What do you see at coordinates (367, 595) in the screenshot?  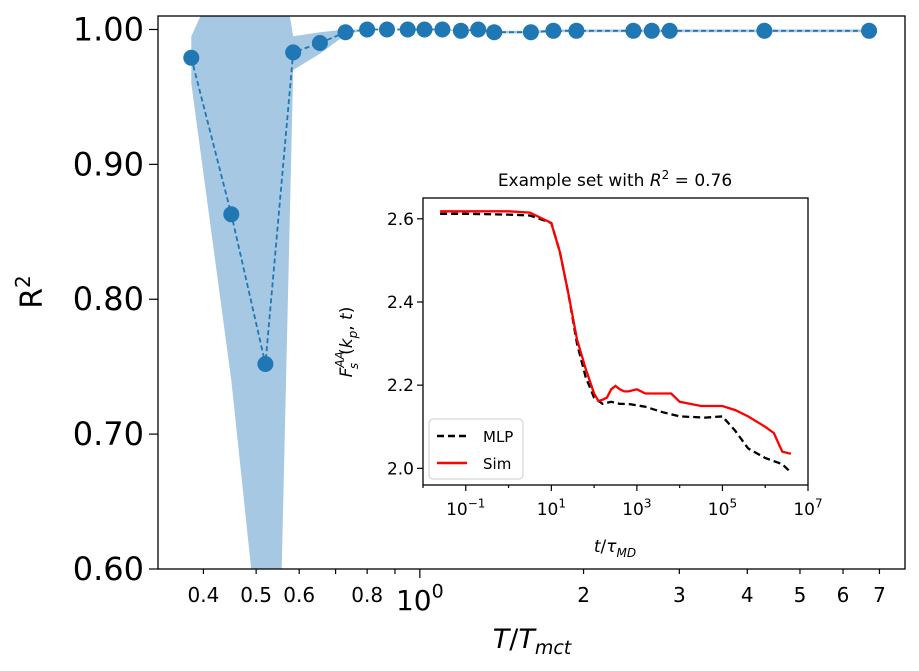 I see `main-x-tick-label: 0.8` at bounding box center [367, 595].